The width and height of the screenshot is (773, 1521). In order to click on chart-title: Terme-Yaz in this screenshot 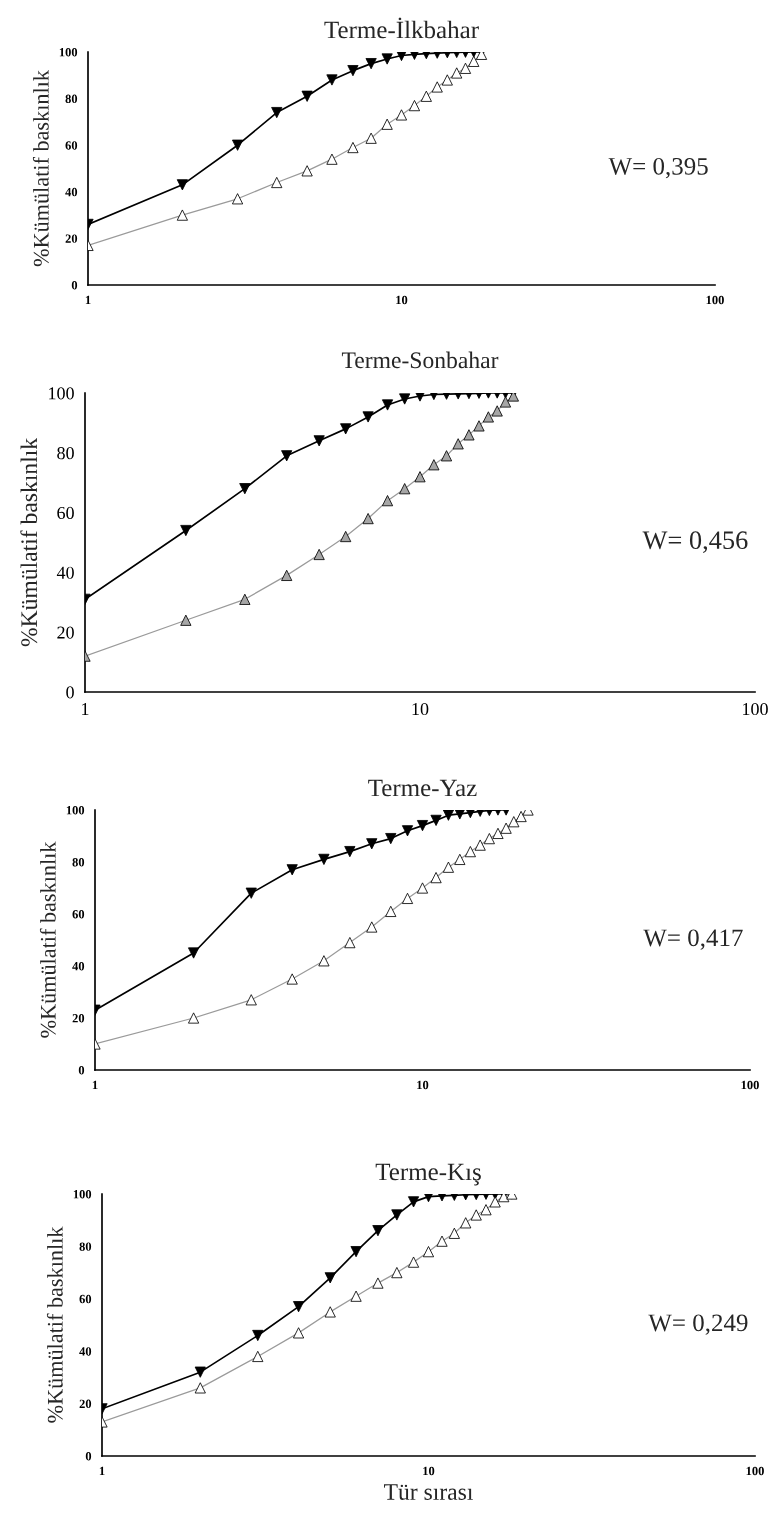, I will do `click(422, 788)`.